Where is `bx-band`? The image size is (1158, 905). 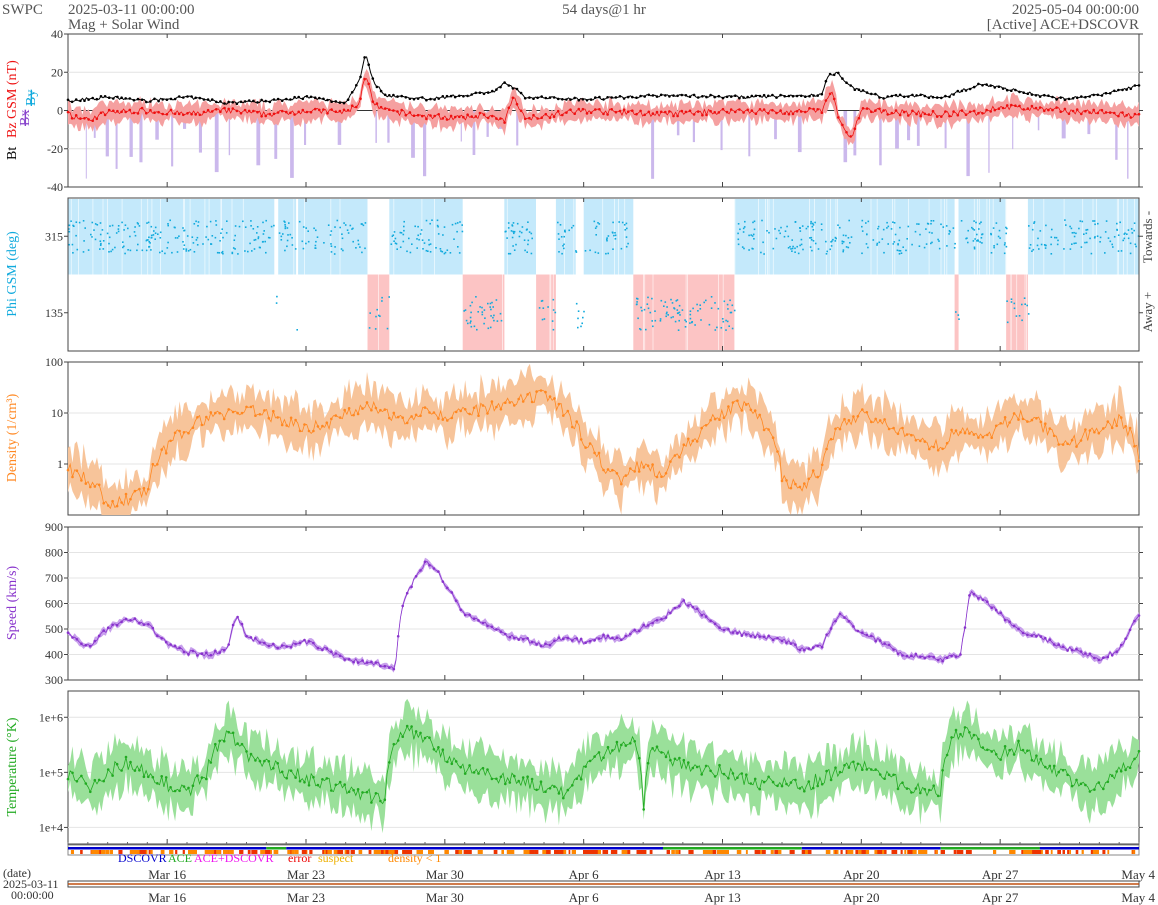
bx-band is located at coordinates (131, 133).